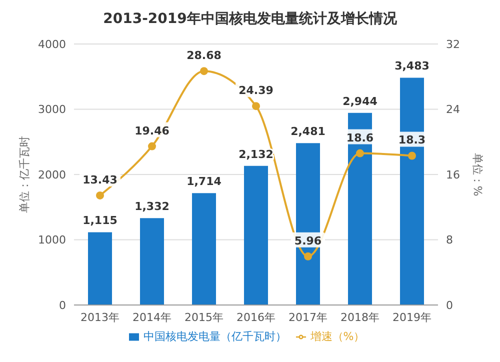  I want to click on y2-tick-label: 0, so click(449, 305).